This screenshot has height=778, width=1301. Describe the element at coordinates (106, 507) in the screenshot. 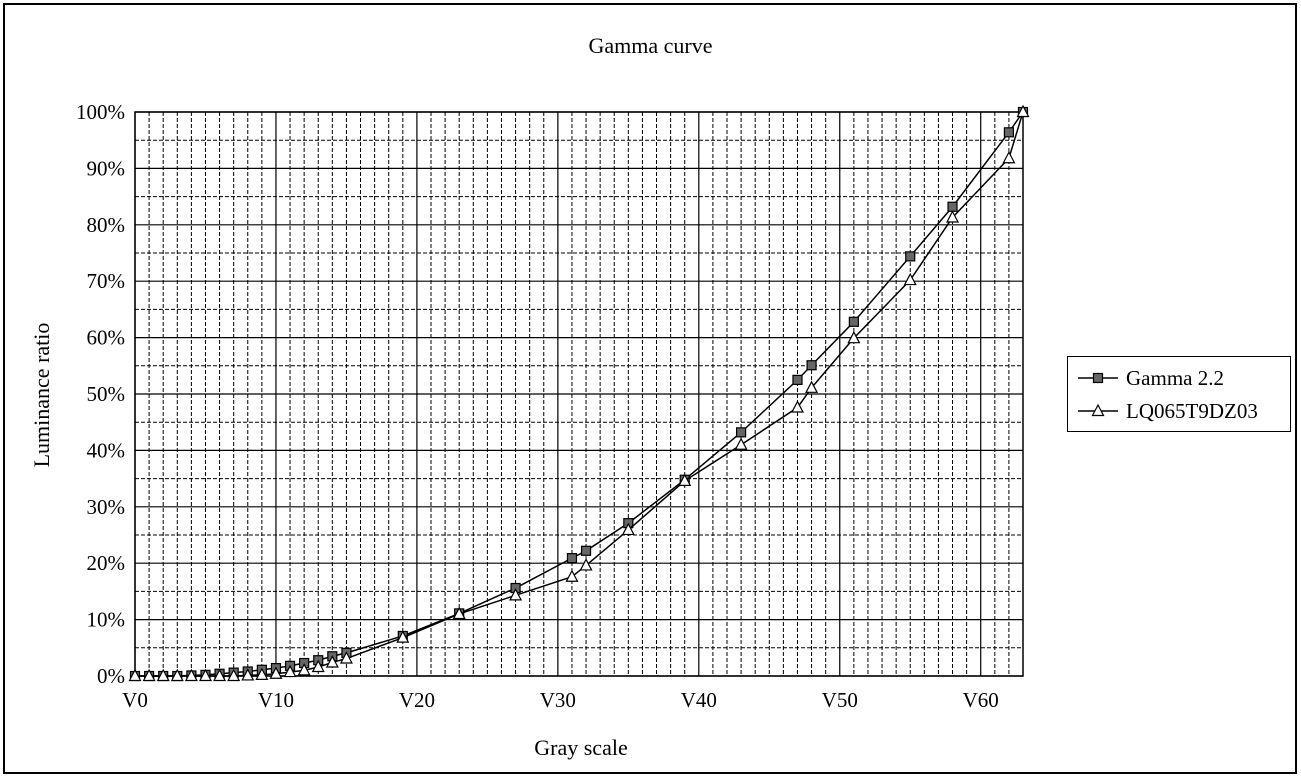

I see `y-tick-label: 30%` at that location.